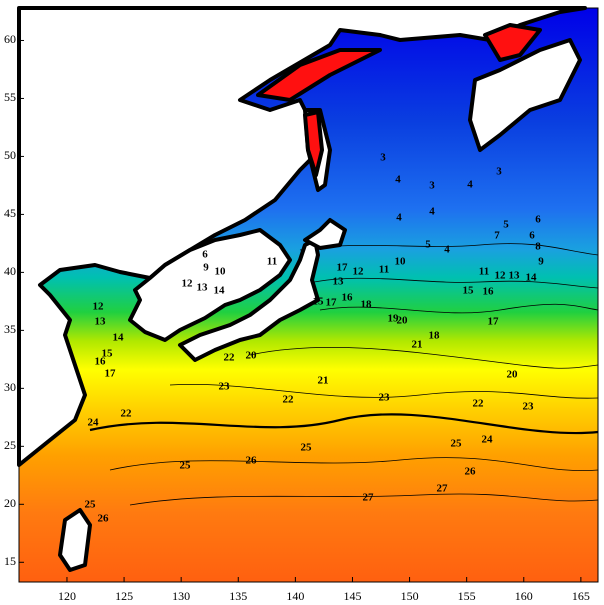  What do you see at coordinates (10, 155) in the screenshot?
I see `y-tick-label: 50` at bounding box center [10, 155].